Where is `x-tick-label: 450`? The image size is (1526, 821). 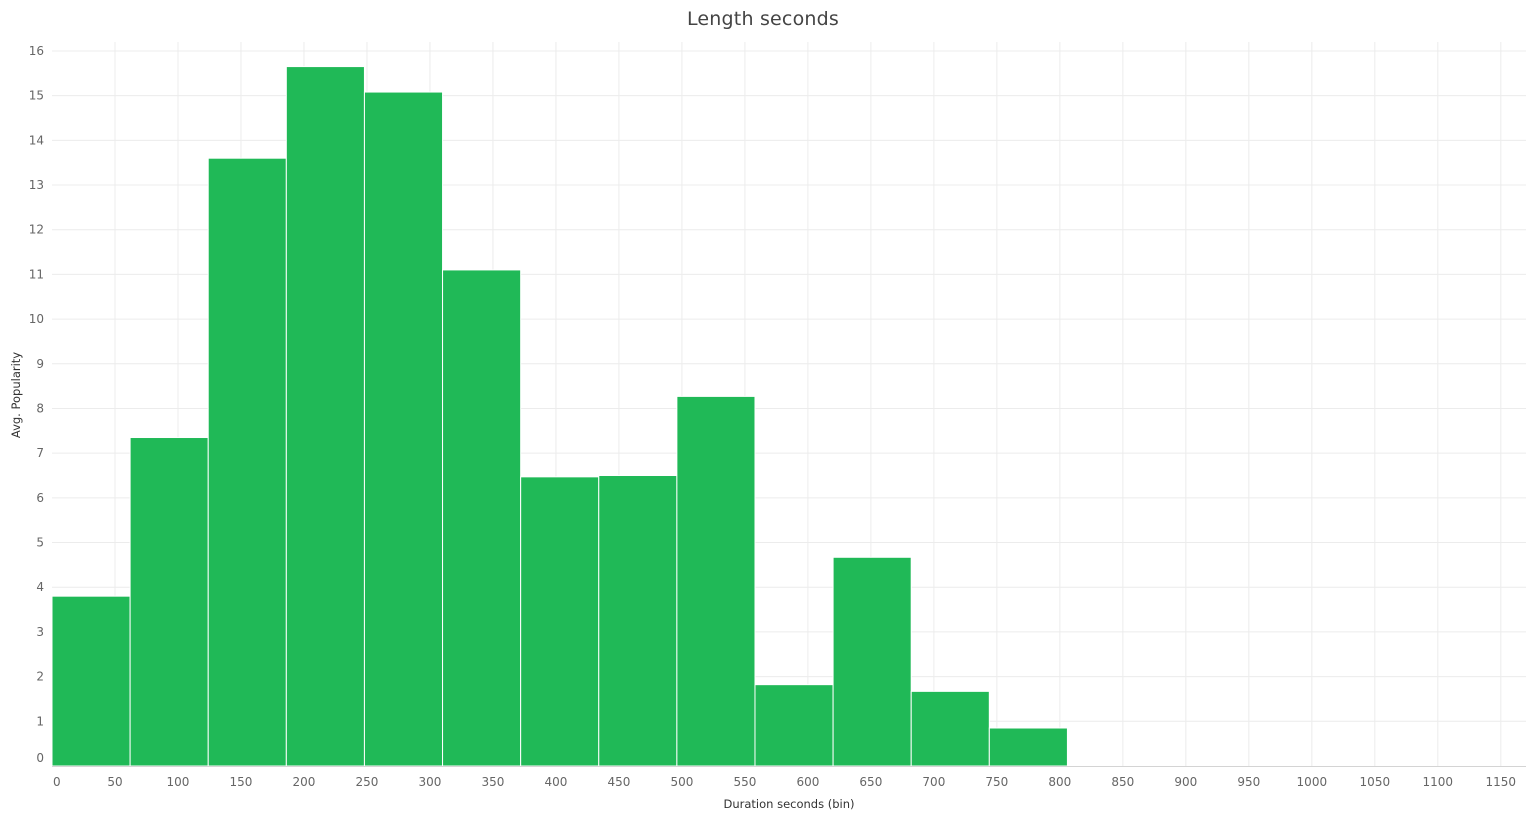
x-tick-label: 450 is located at coordinates (618, 782).